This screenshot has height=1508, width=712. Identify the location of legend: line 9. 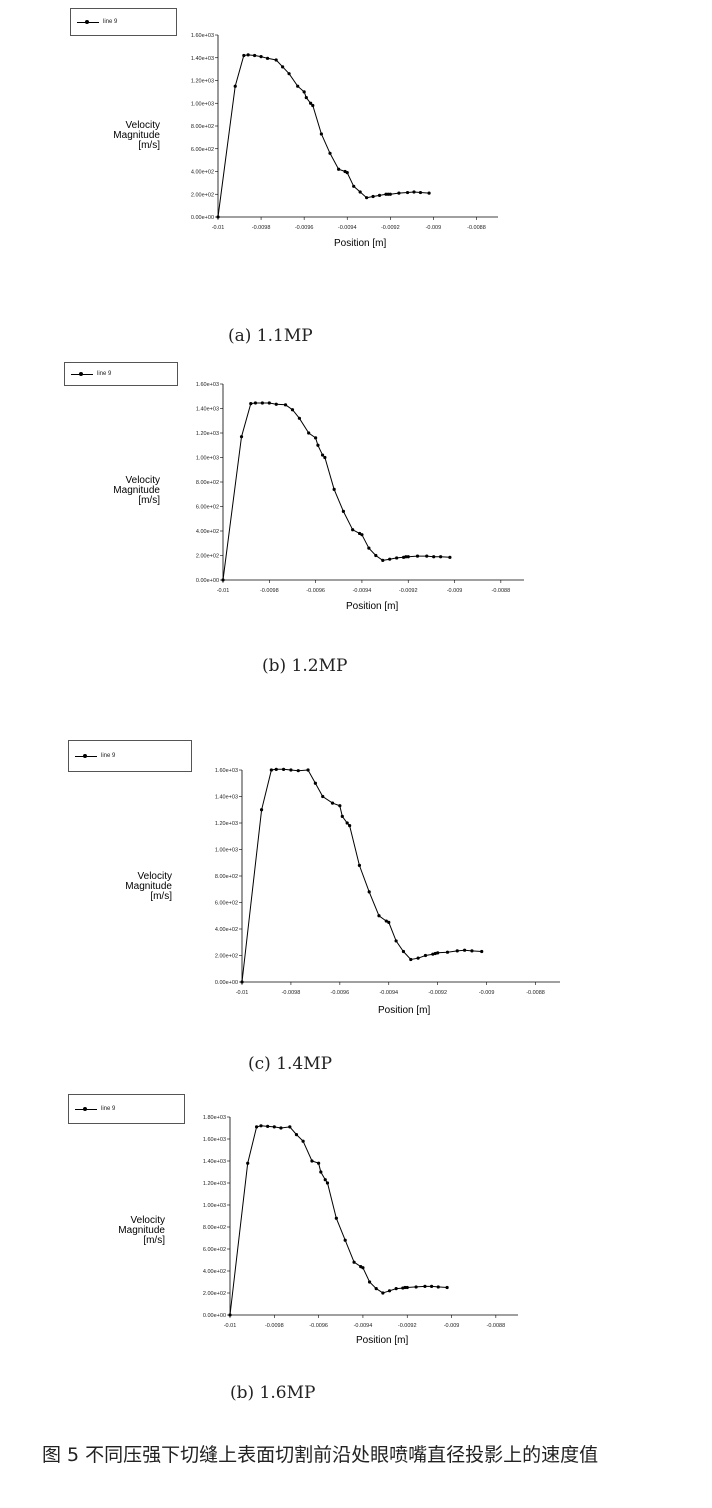
(121, 374).